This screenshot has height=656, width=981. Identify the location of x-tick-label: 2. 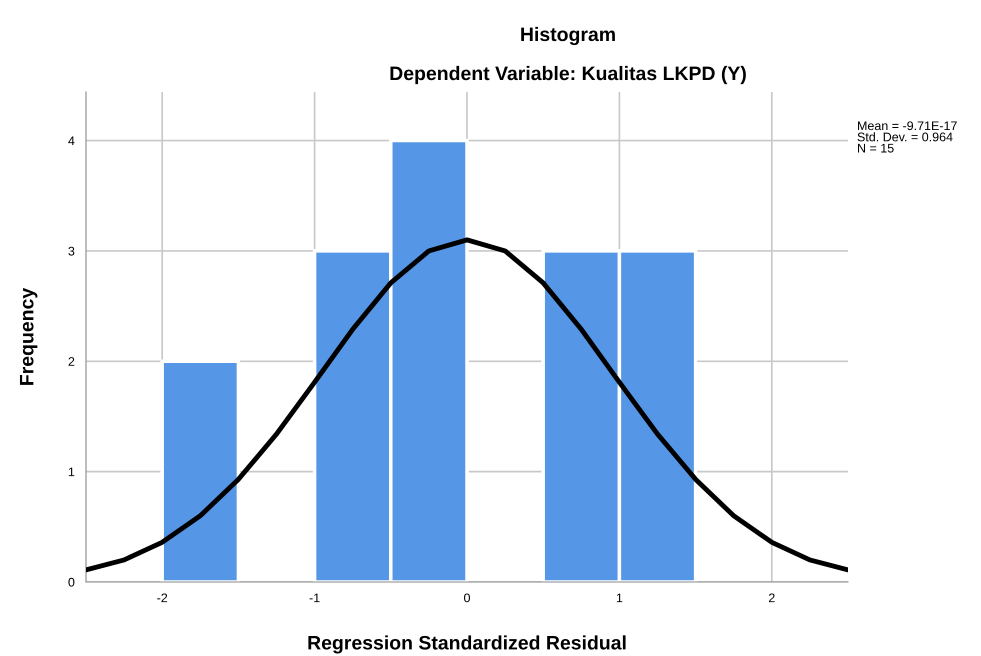
(771, 597).